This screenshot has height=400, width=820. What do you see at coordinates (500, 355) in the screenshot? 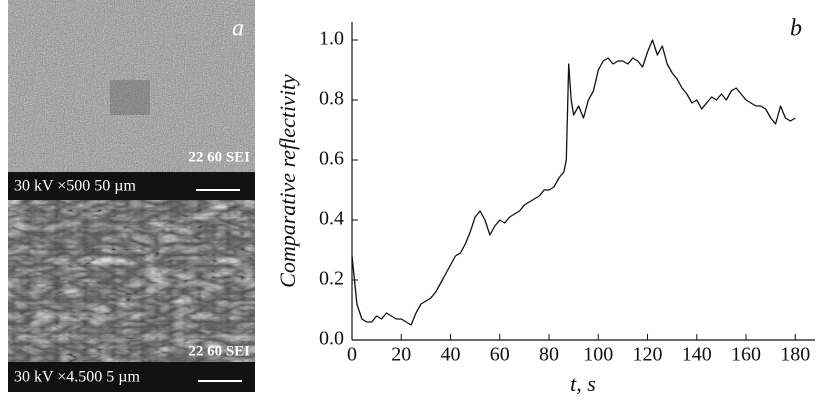
I see `x-tick-label: 60` at bounding box center [500, 355].